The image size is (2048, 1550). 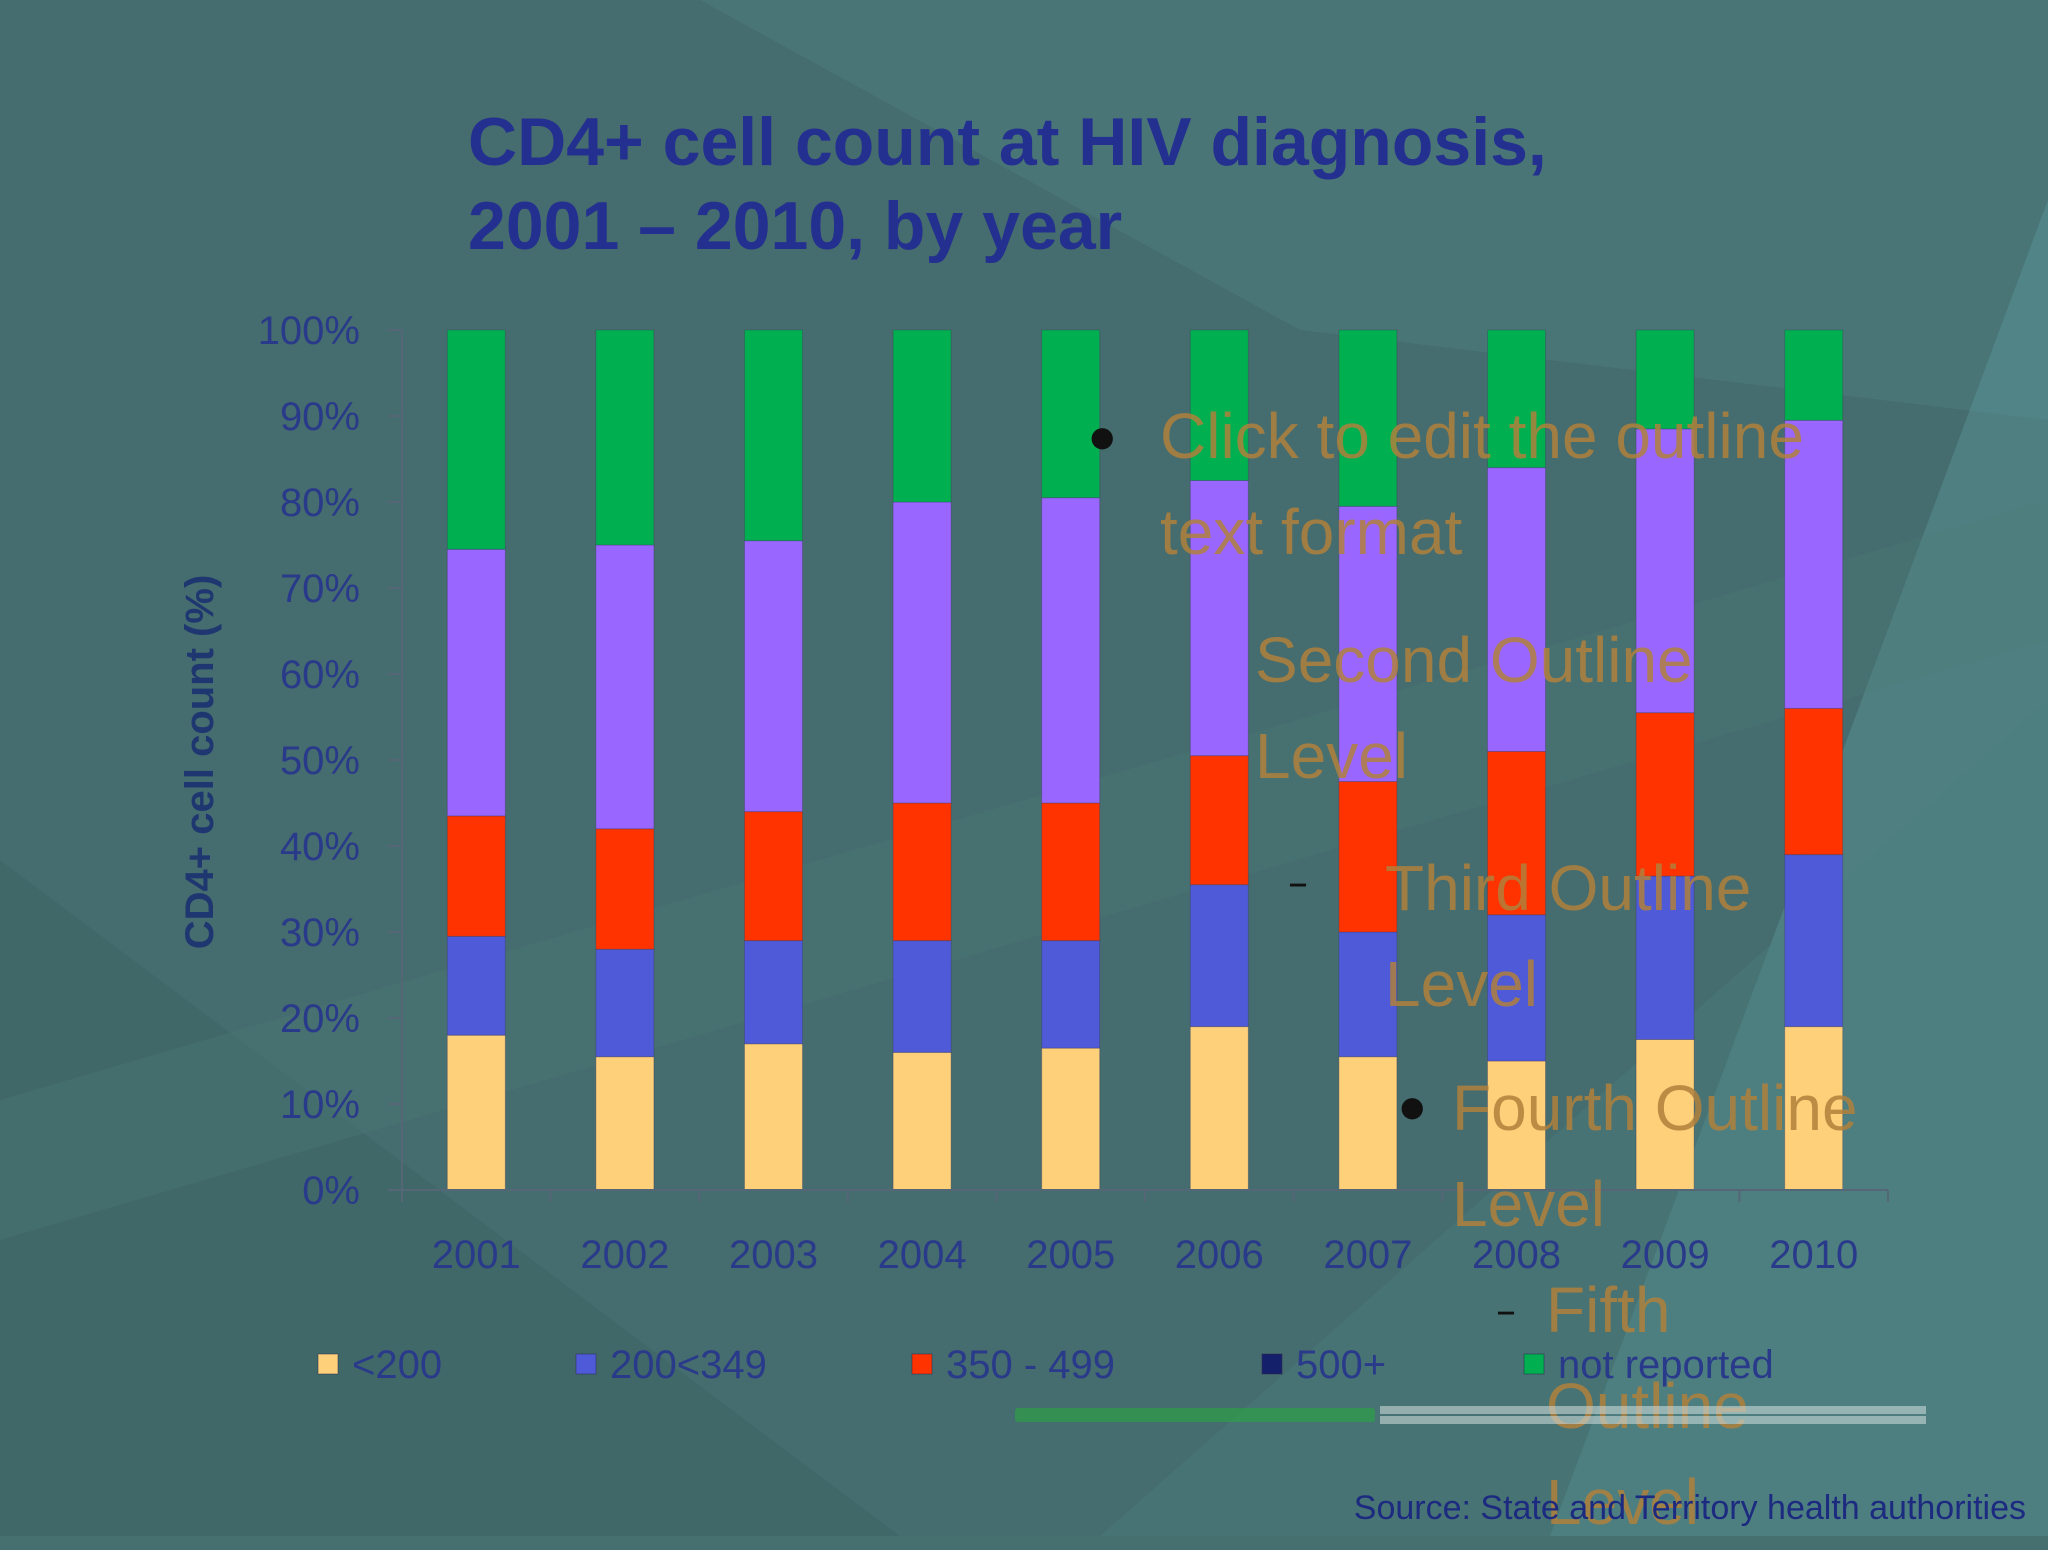 What do you see at coordinates (624, 1255) in the screenshot?
I see `x-tick-label: 2002` at bounding box center [624, 1255].